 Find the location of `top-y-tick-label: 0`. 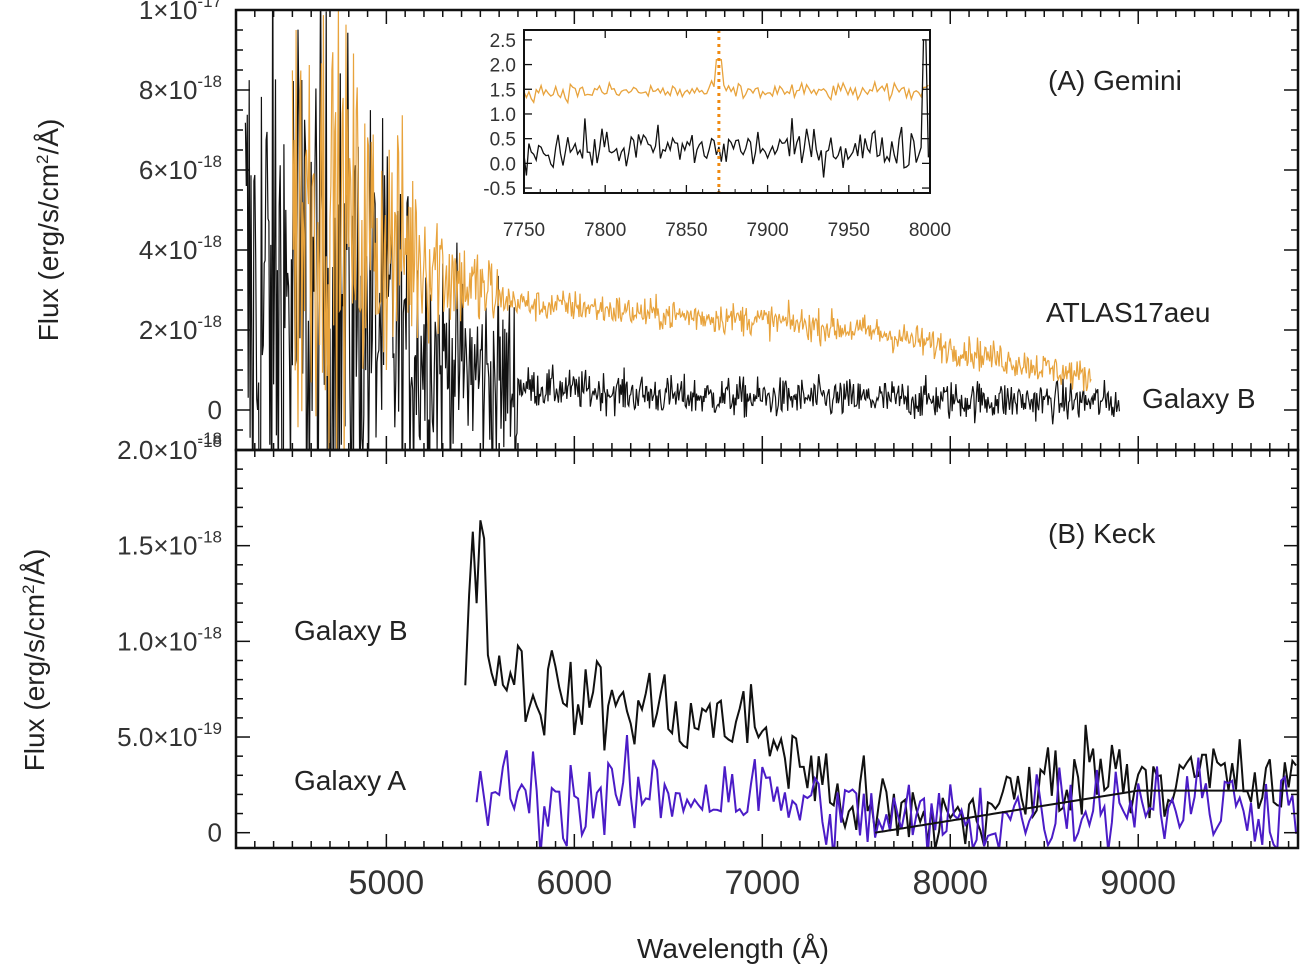

top-y-tick-label: 0 is located at coordinates (215, 410).